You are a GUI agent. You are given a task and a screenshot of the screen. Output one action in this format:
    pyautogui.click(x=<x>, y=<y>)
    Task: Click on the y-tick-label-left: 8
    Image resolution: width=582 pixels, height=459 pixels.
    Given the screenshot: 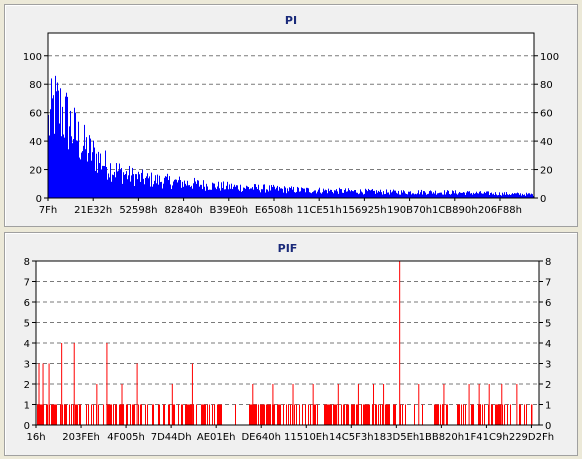 What is the action you would take?
    pyautogui.click(x=27, y=262)
    